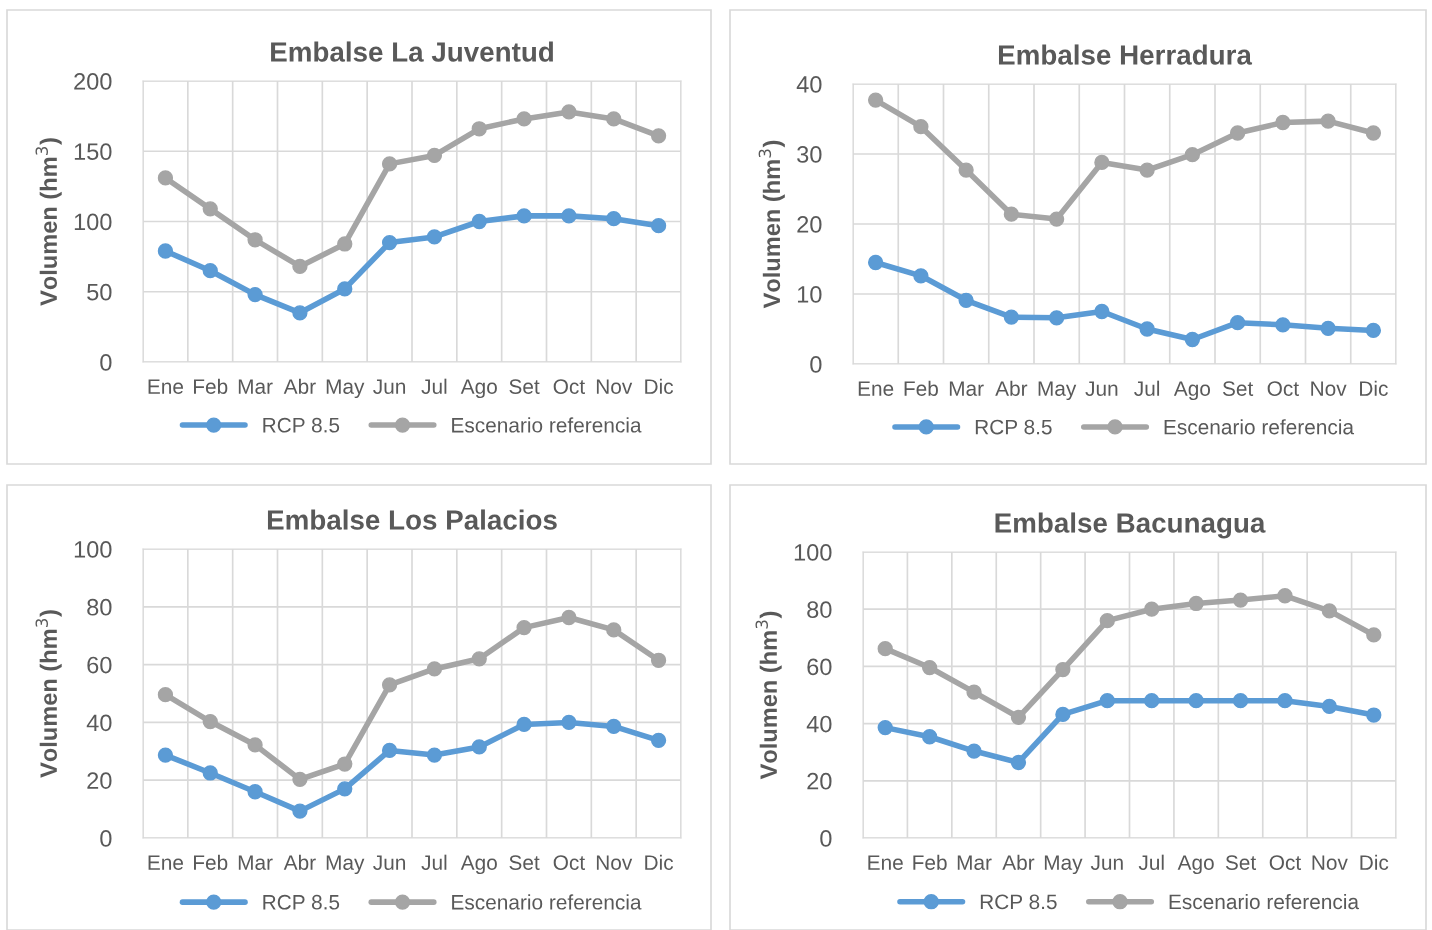  I want to click on x-tick-label: Ene, so click(876, 388).